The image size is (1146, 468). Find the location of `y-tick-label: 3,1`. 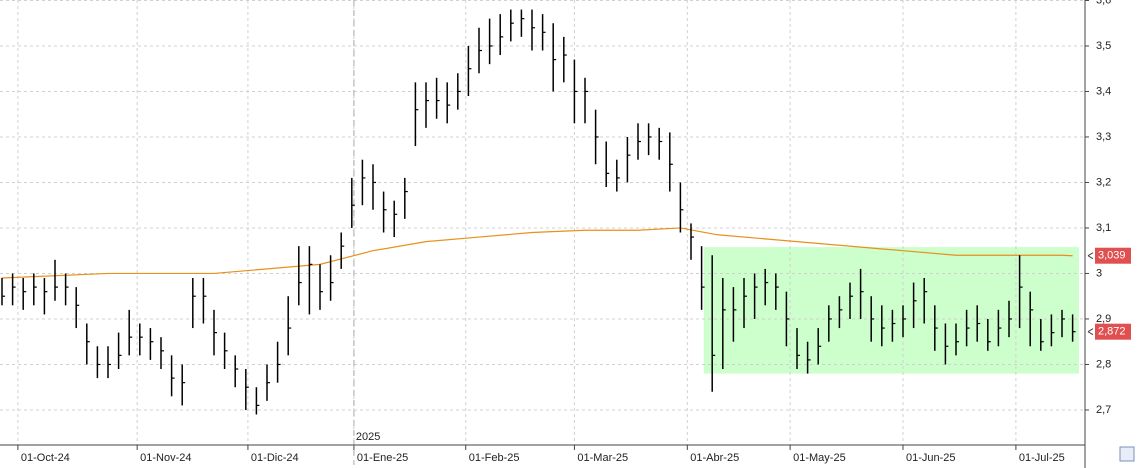

y-tick-label: 3,1 is located at coordinates (1103, 228).